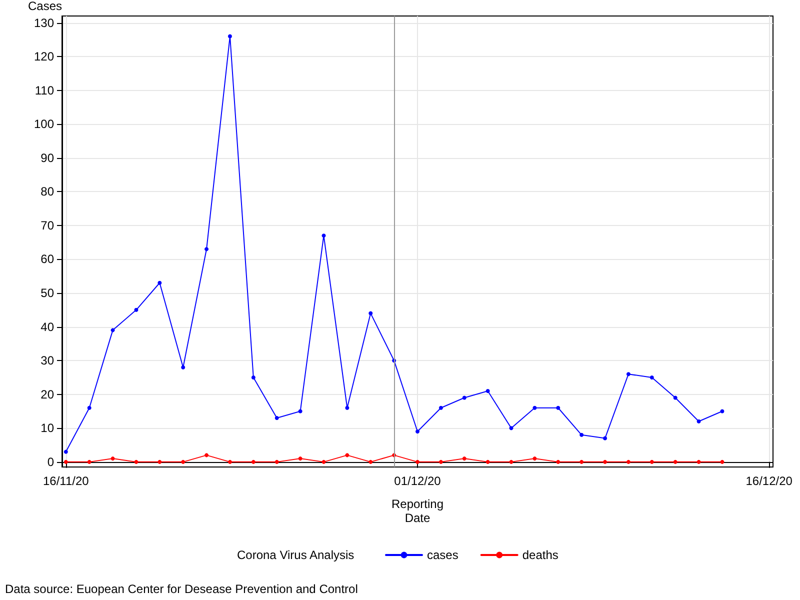 Image resolution: width=800 pixels, height=600 pixels. What do you see at coordinates (47, 428) in the screenshot?
I see `y-tick-label: 10` at bounding box center [47, 428].